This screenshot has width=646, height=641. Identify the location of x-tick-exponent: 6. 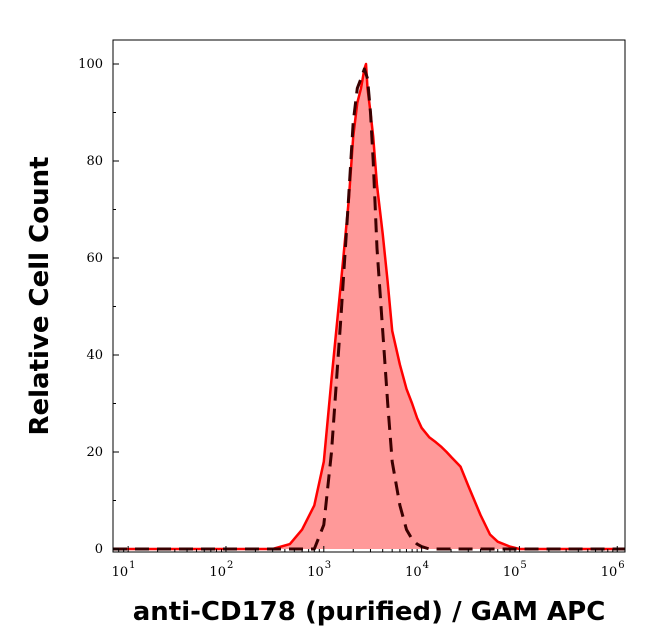
(621, 565).